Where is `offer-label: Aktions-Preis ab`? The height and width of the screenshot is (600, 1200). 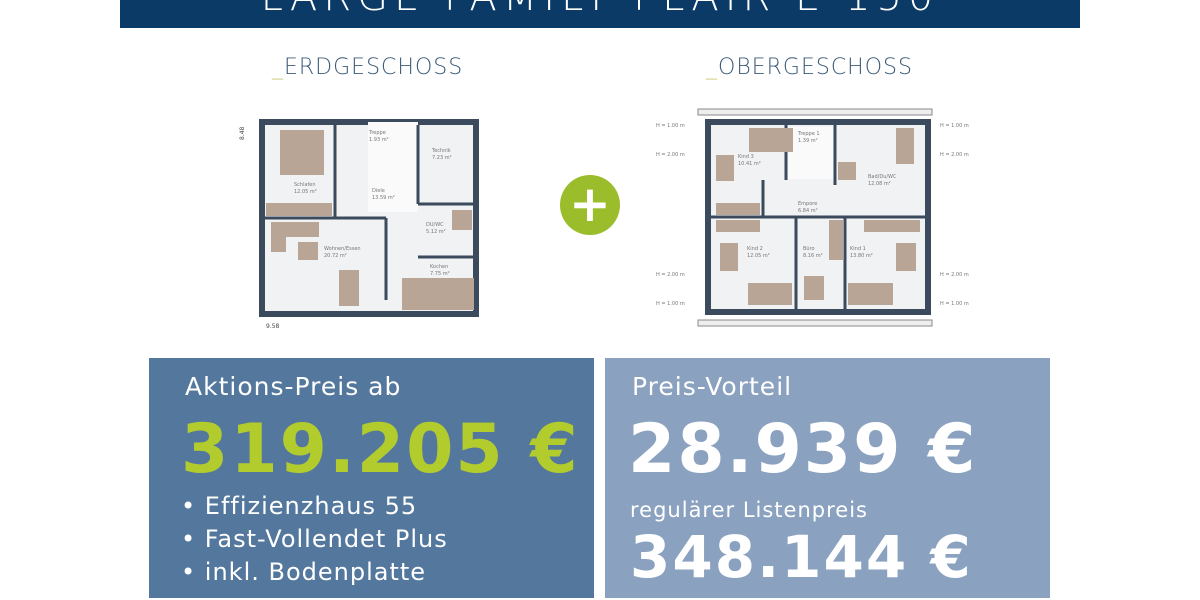 offer-label: Aktions-Preis ab is located at coordinates (293, 386).